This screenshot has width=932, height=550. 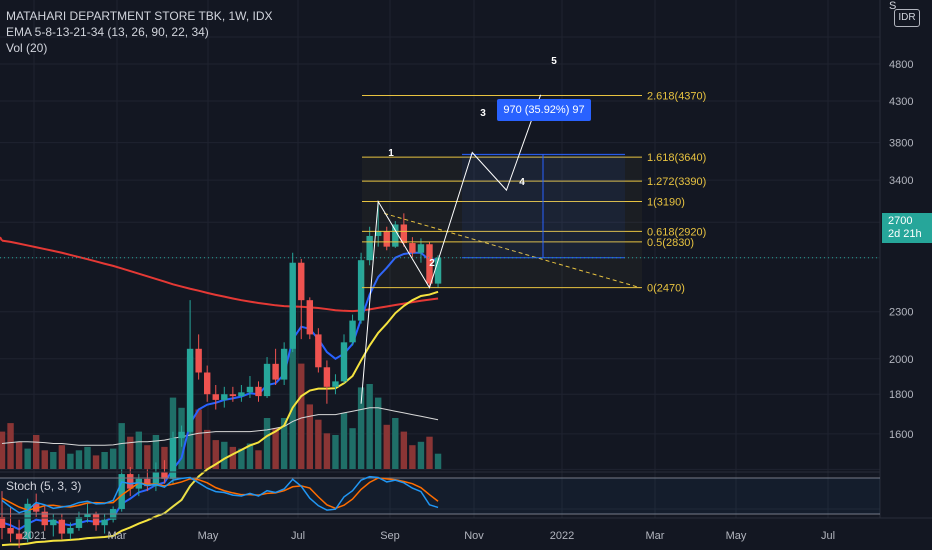 What do you see at coordinates (220, 426) in the screenshot?
I see `volume-ma-line` at bounding box center [220, 426].